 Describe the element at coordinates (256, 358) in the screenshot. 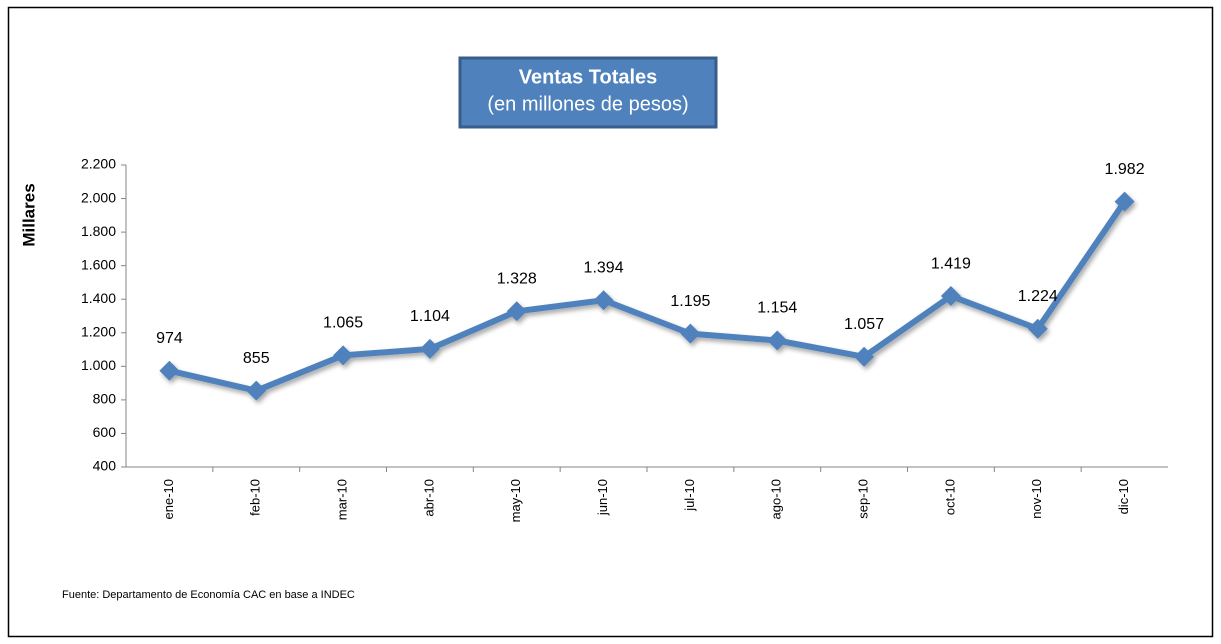

I see `data-label: 855` at that location.